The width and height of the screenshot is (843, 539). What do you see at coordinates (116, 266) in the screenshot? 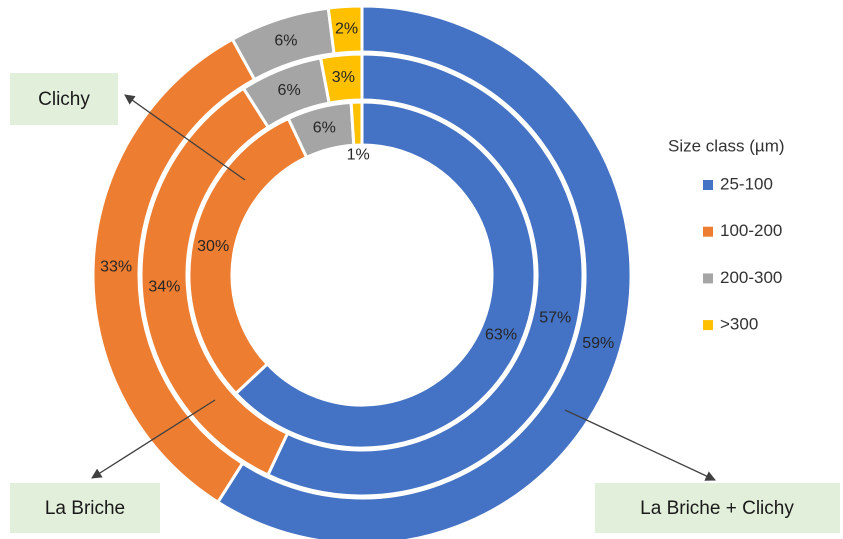
I see `value-label: 33%` at bounding box center [116, 266].